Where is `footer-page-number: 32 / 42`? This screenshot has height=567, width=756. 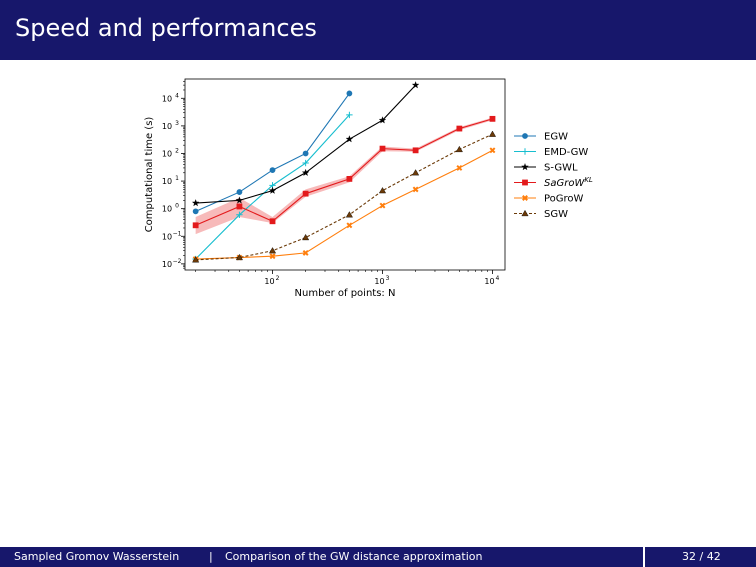
footer-page-number: 32 / 42 is located at coordinates (701, 556).